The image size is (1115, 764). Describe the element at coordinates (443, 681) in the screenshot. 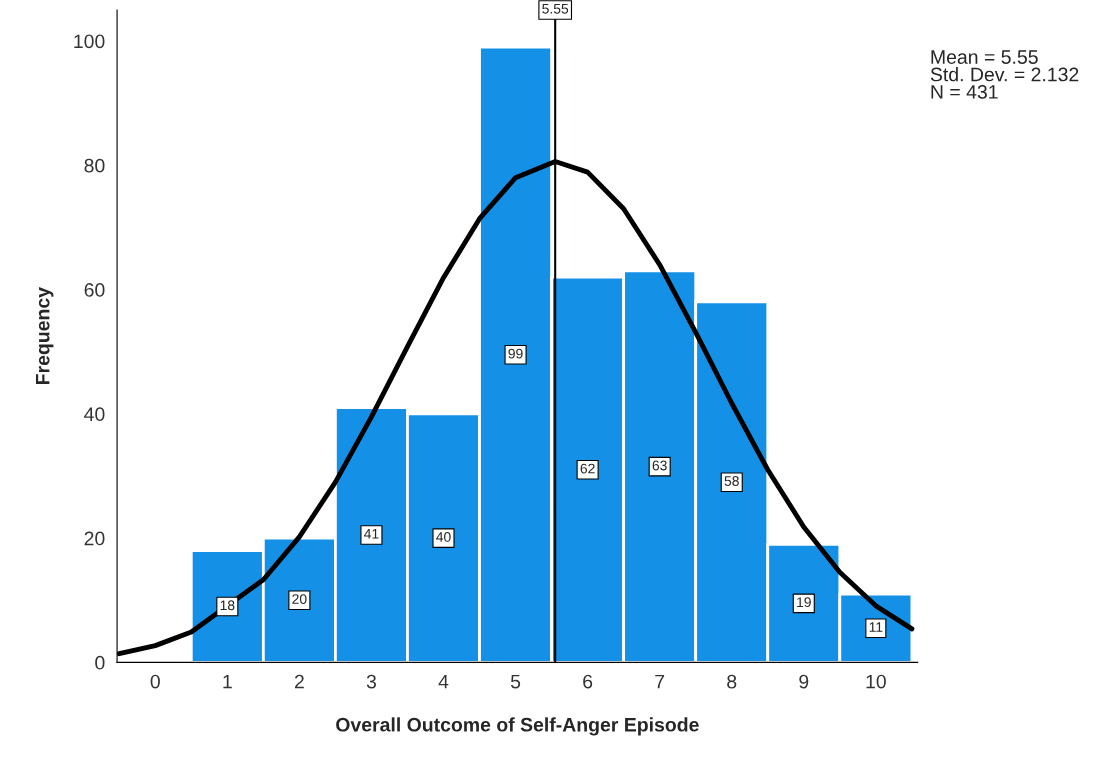

I see `x-tick-label: 4` at that location.